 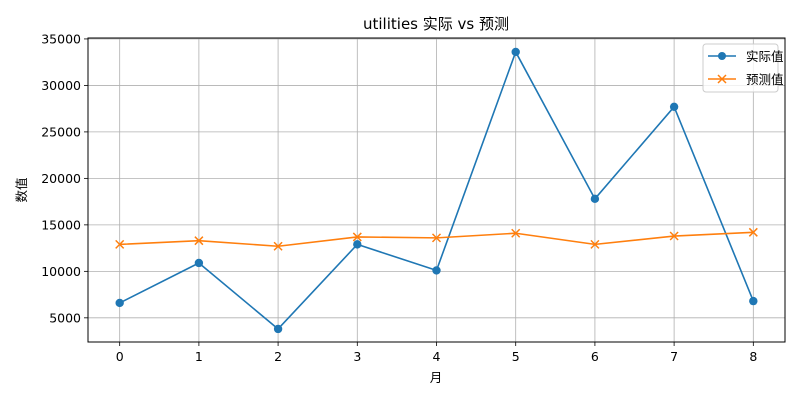 I want to click on x-tick-label: 3, so click(x=357, y=356).